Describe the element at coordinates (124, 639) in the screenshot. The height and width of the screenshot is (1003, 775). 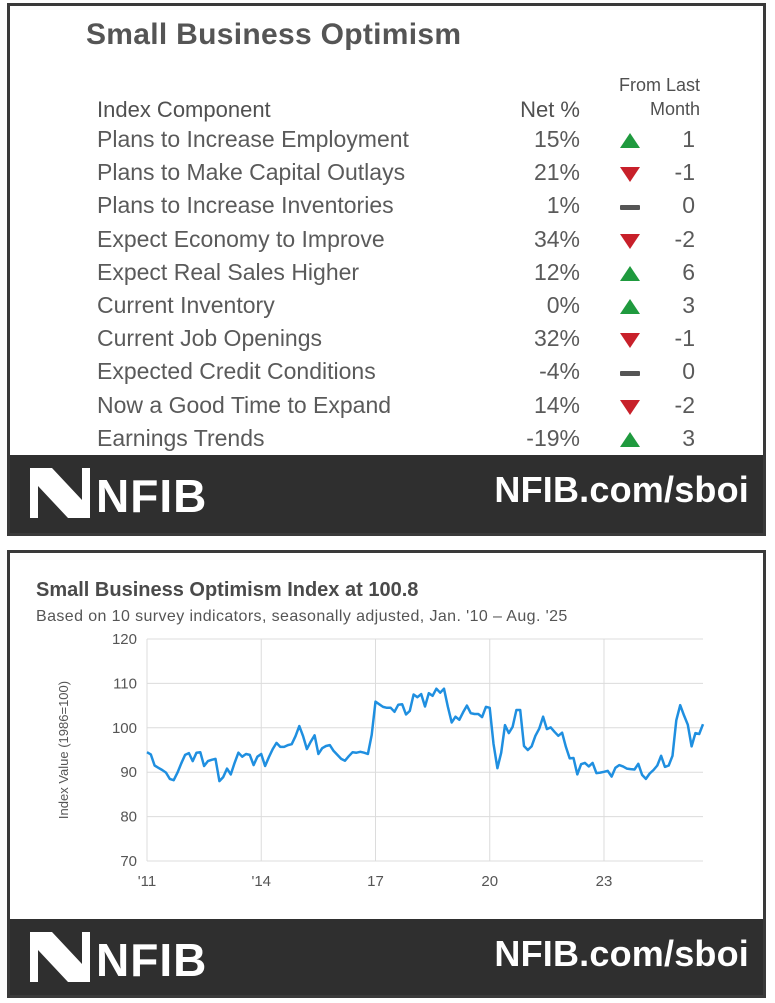
I see `y-tick-label: 120` at that location.